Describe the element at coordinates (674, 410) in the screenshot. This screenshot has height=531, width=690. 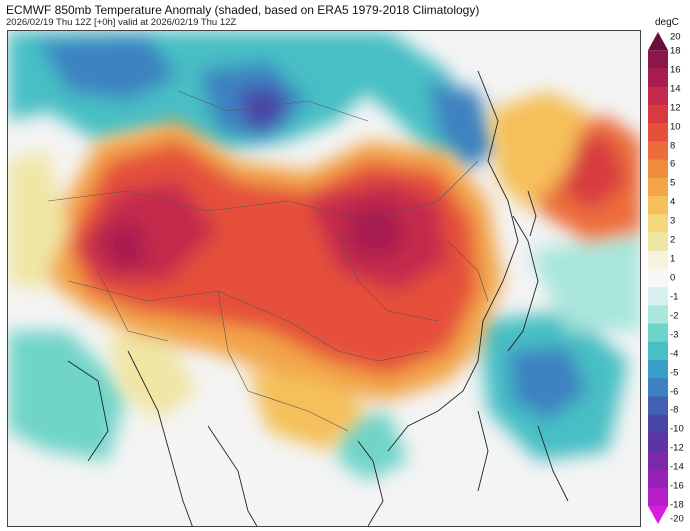
I see `colorbar-tick-label: -8` at that location.